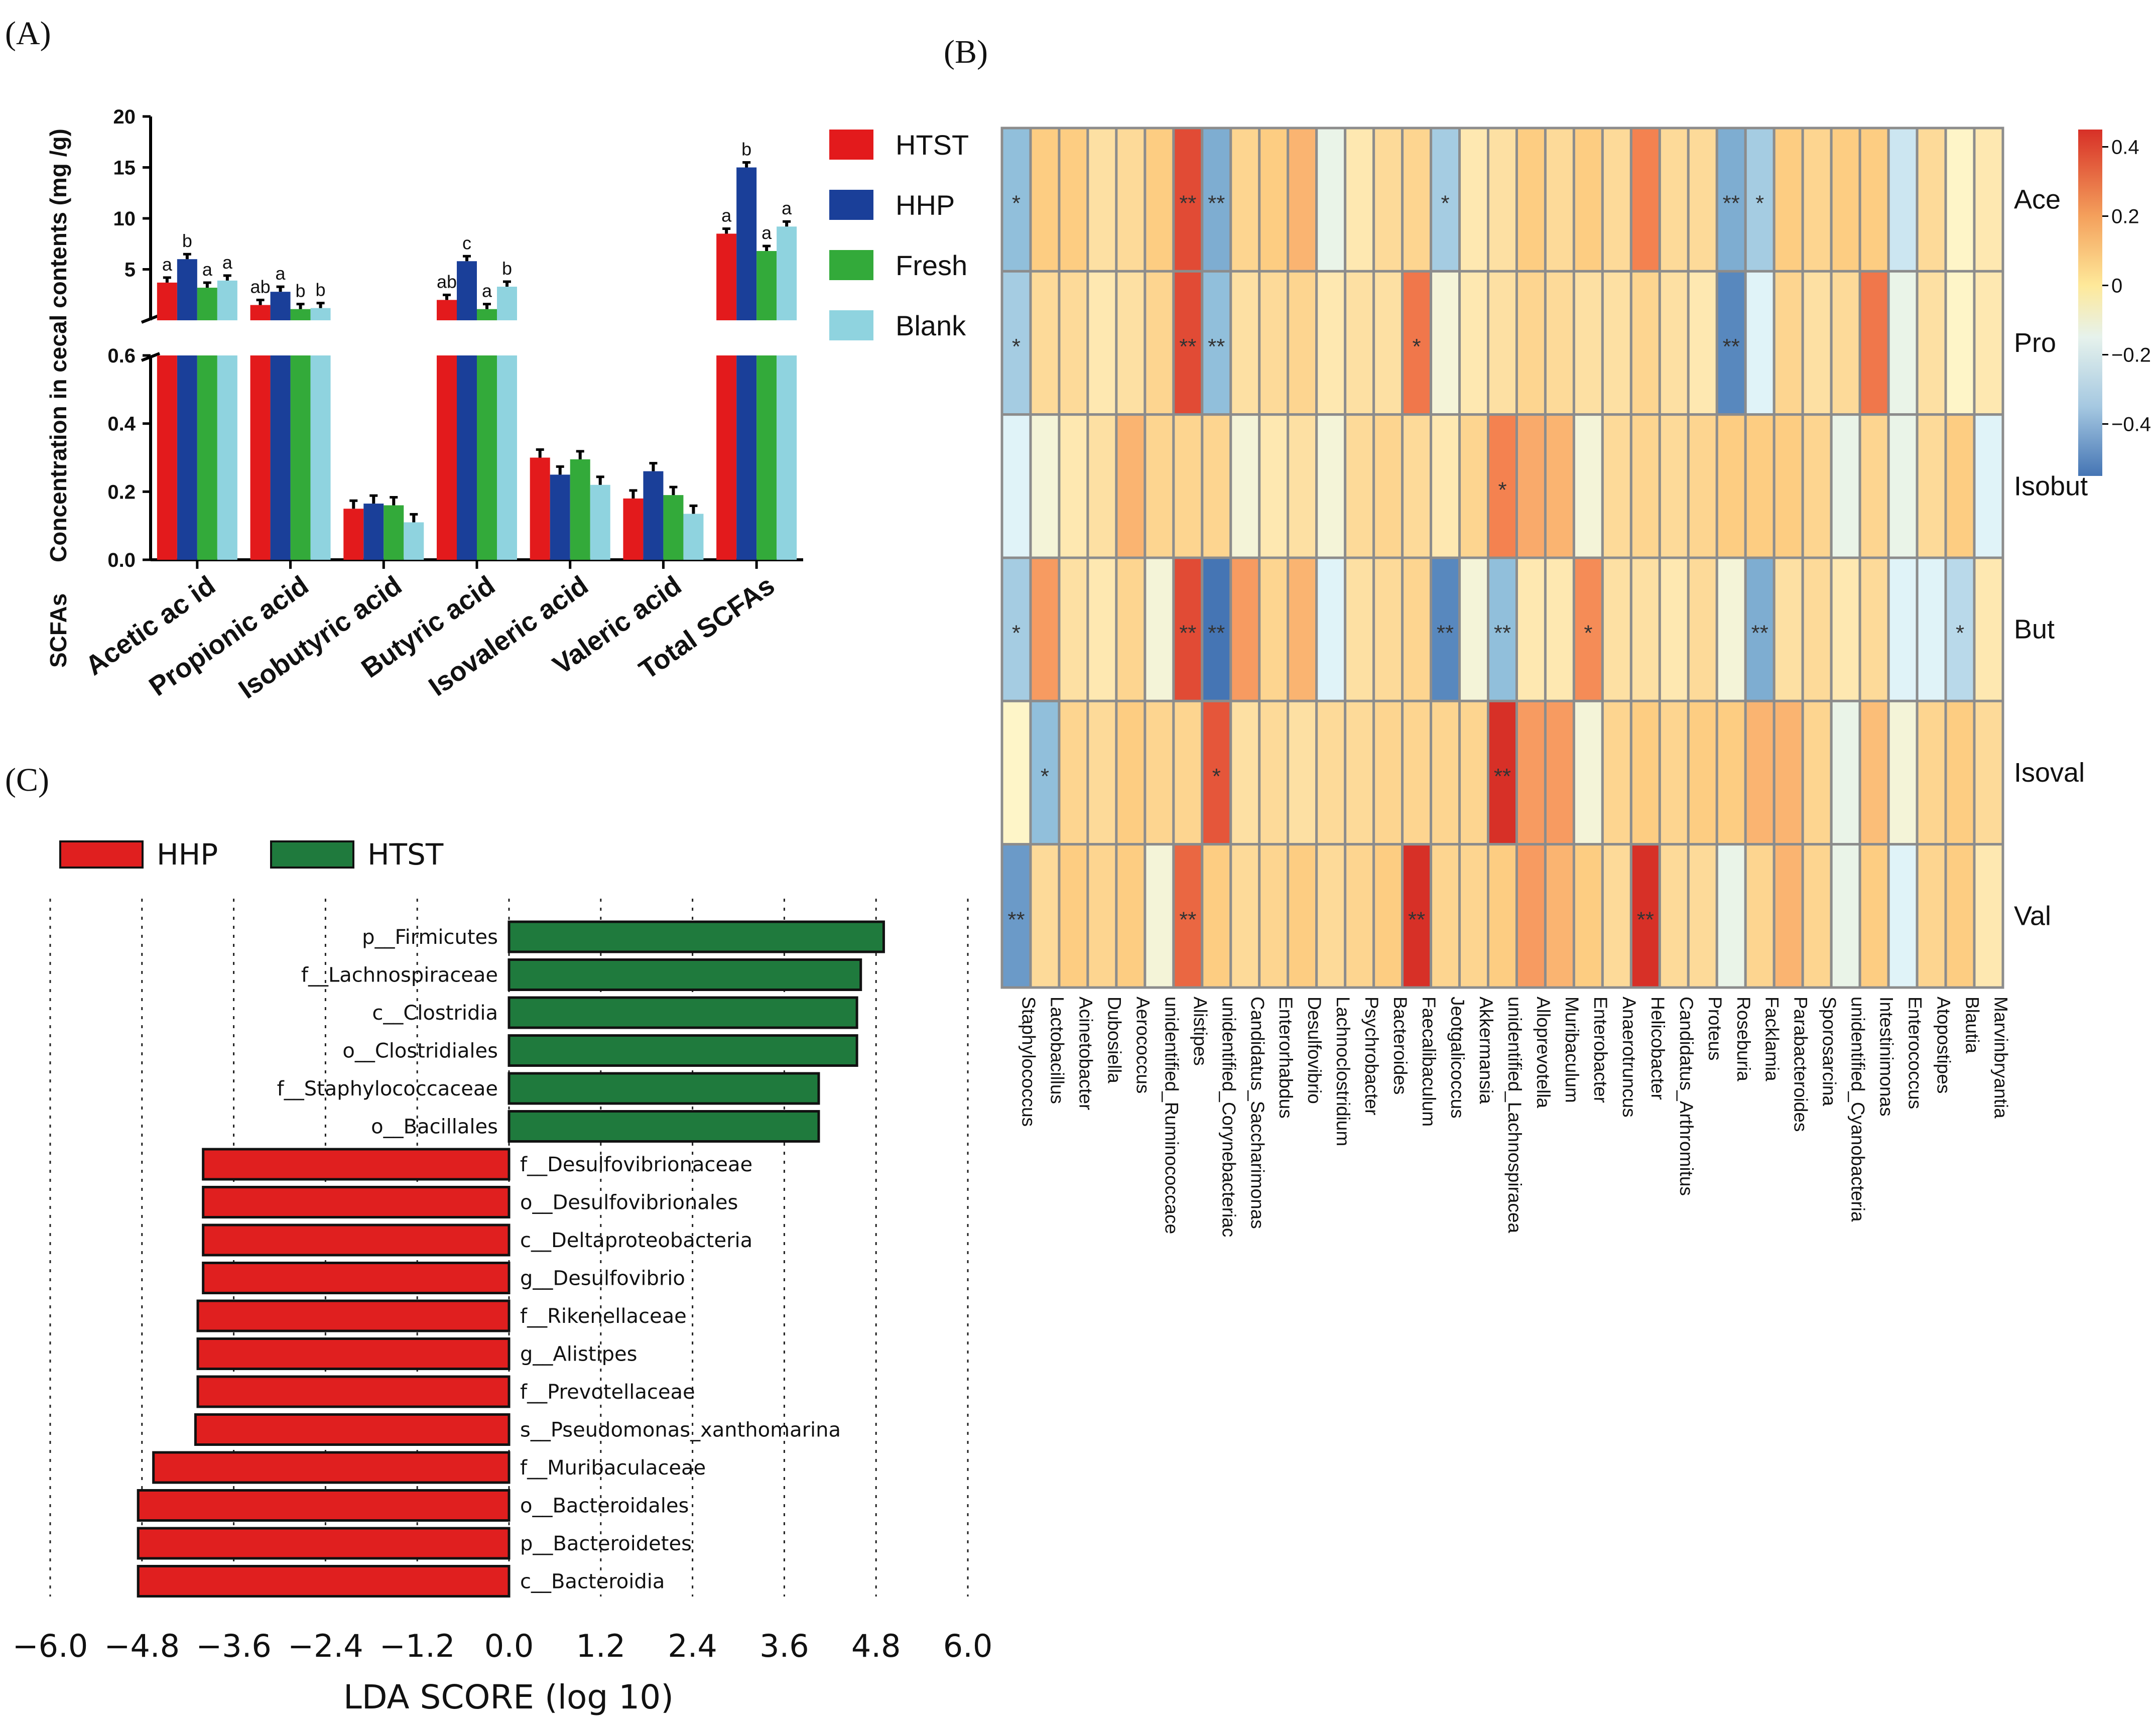 Image resolution: width=2156 pixels, height=1717 pixels. I want to click on heatmap-row-label: Val, so click(2033, 916).